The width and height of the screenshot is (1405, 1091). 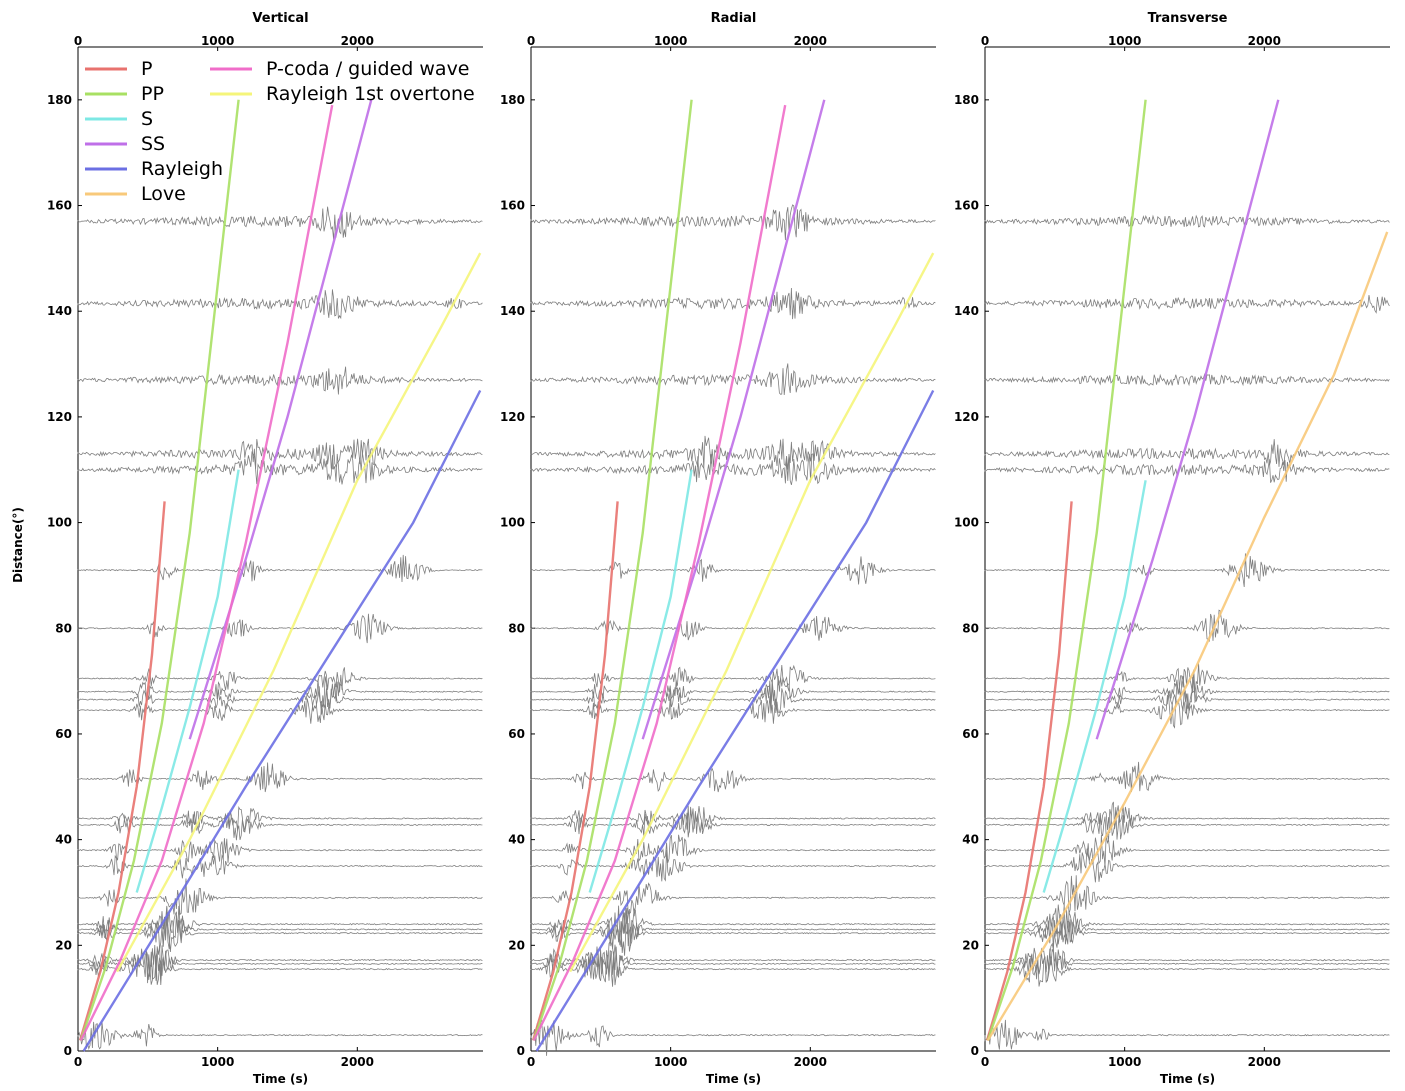 I want to click on y-tick-label: 100, so click(x=512, y=523).